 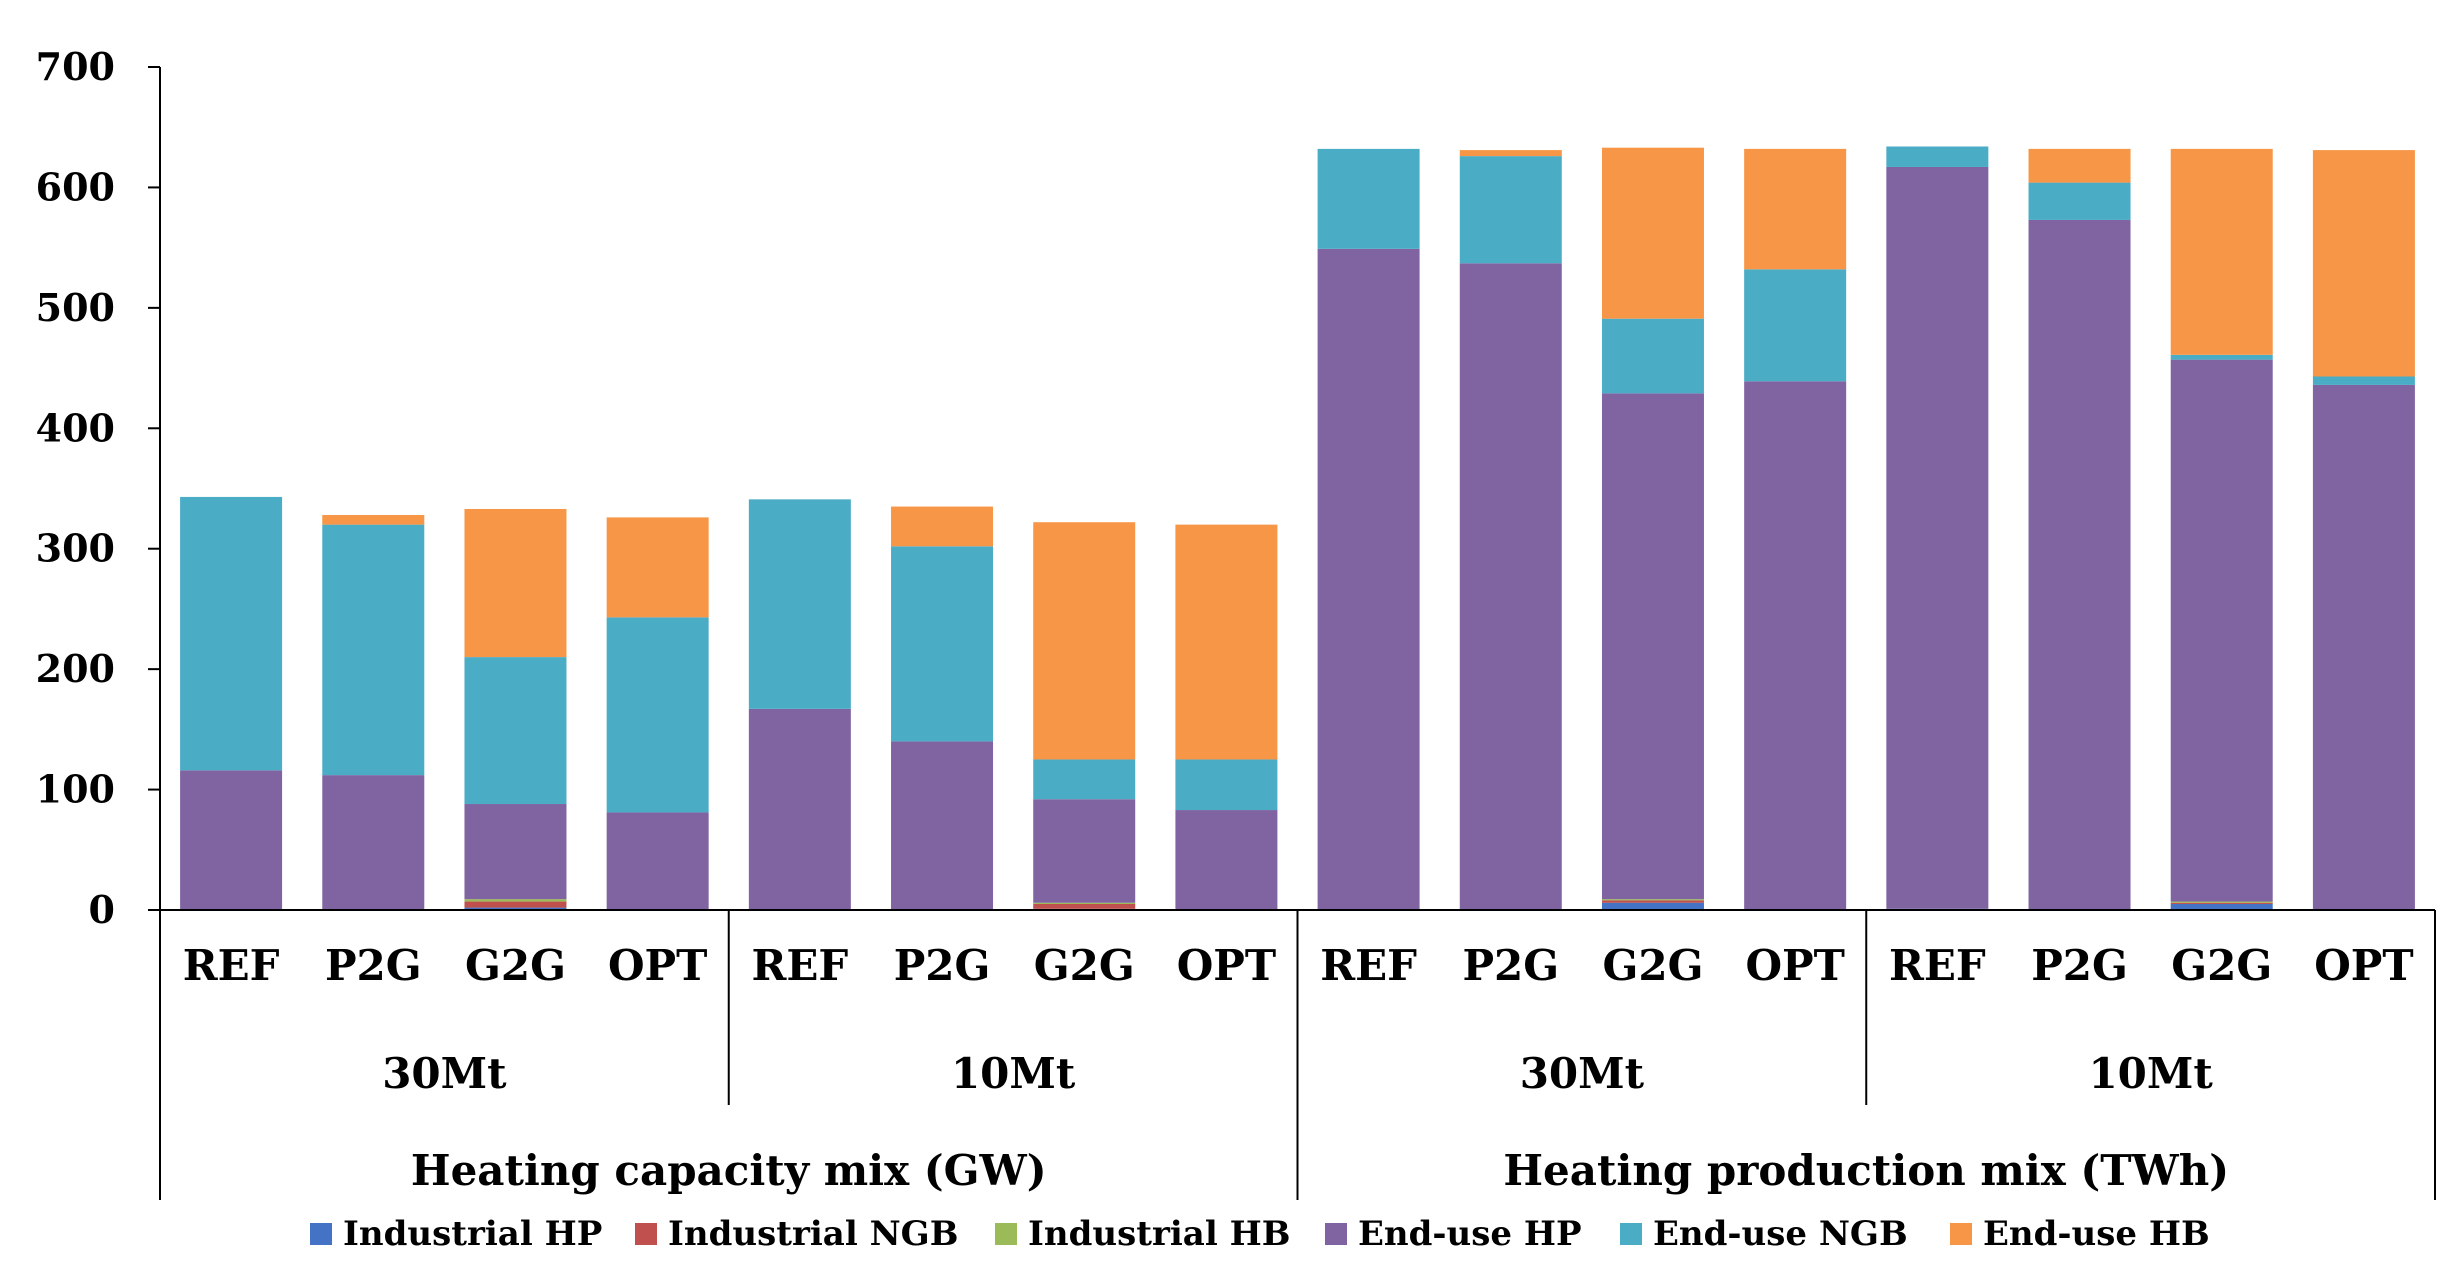 I want to click on legend-item-end-use-hp: End-use HP, so click(x=1453, y=1234).